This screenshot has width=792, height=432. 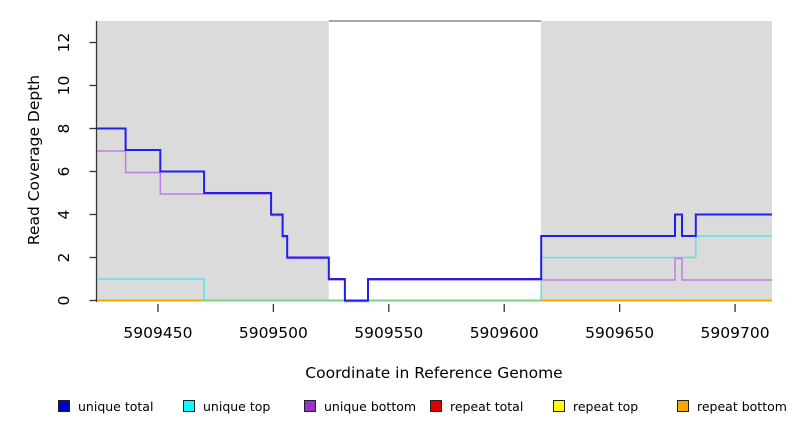 What do you see at coordinates (34, 160) in the screenshot?
I see `y-axis-title: Read Coverage Depth` at bounding box center [34, 160].